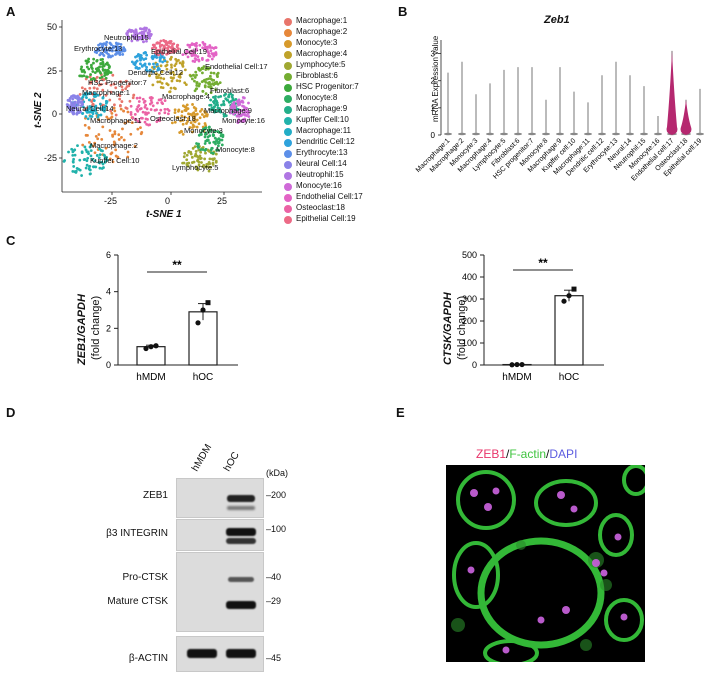  I want to click on bar-ytick: 6, so click(108, 255).